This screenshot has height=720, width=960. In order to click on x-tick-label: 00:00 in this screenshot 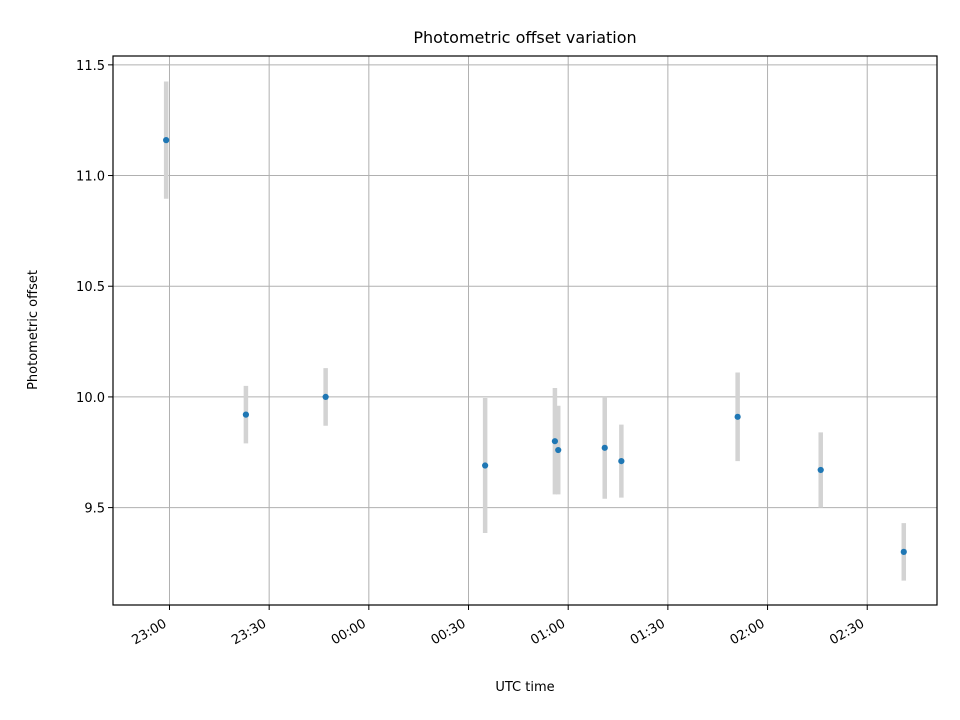, I will do `click(349, 632)`.